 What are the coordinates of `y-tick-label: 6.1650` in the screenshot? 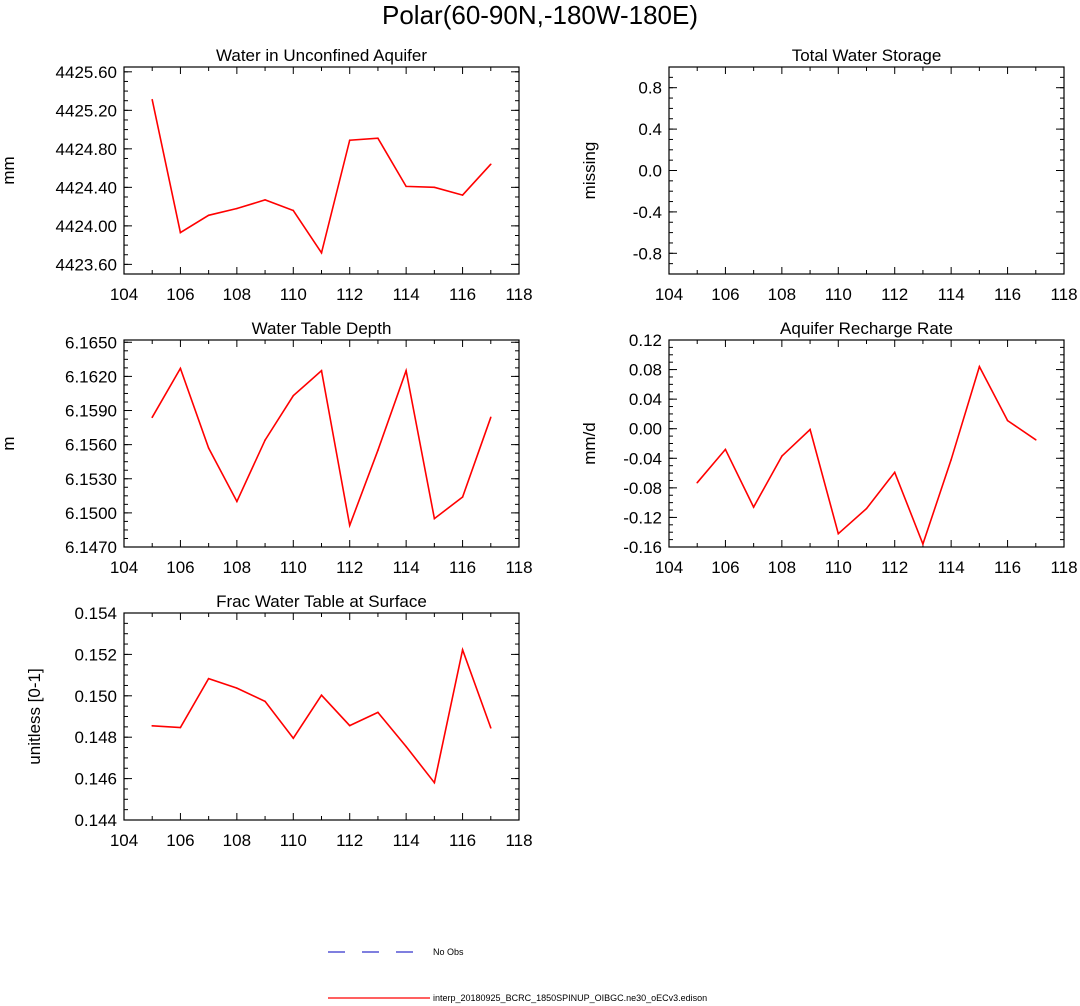 It's located at (91, 342).